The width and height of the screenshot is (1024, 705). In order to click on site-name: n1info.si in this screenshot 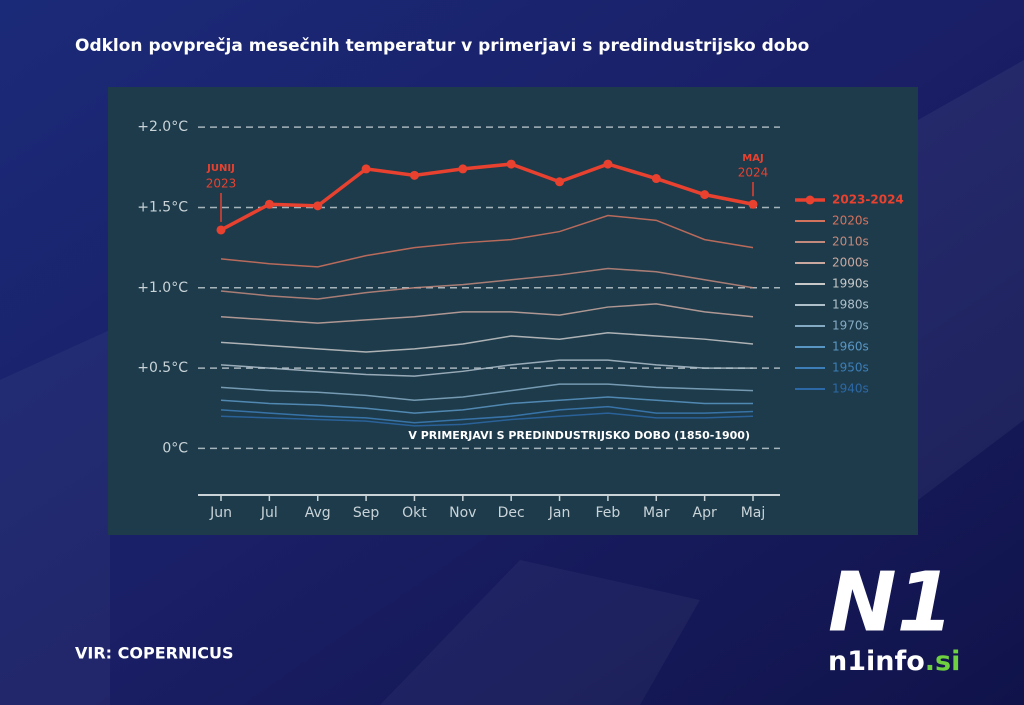, I will do `click(894, 661)`.